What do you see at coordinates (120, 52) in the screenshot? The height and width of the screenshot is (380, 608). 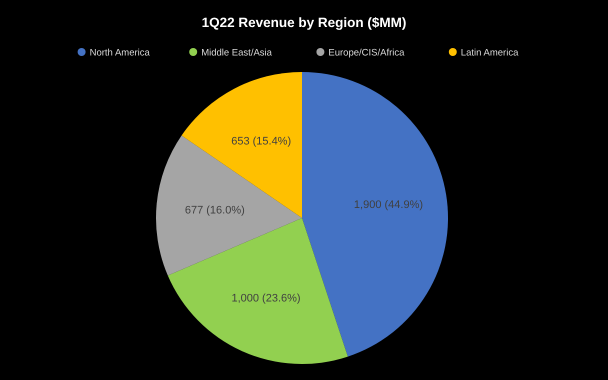 I see `legend-label: North America` at bounding box center [120, 52].